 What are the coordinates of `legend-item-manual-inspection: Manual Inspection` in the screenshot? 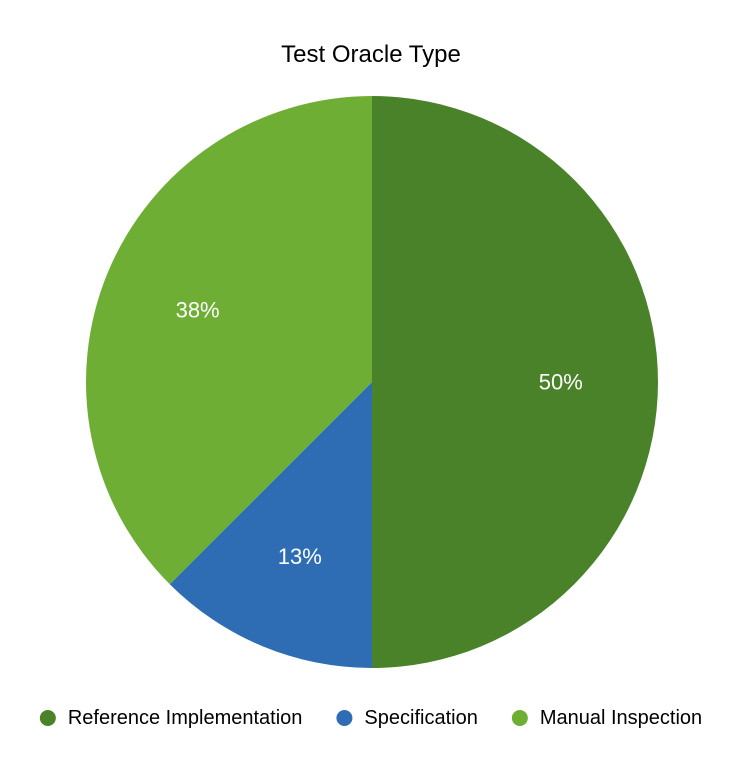 It's located at (606, 718).